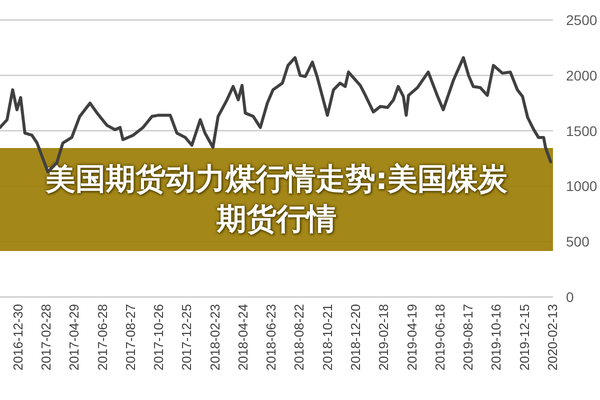 The image size is (600, 400). What do you see at coordinates (582, 75) in the screenshot?
I see `y-tick-label: 2000` at bounding box center [582, 75].